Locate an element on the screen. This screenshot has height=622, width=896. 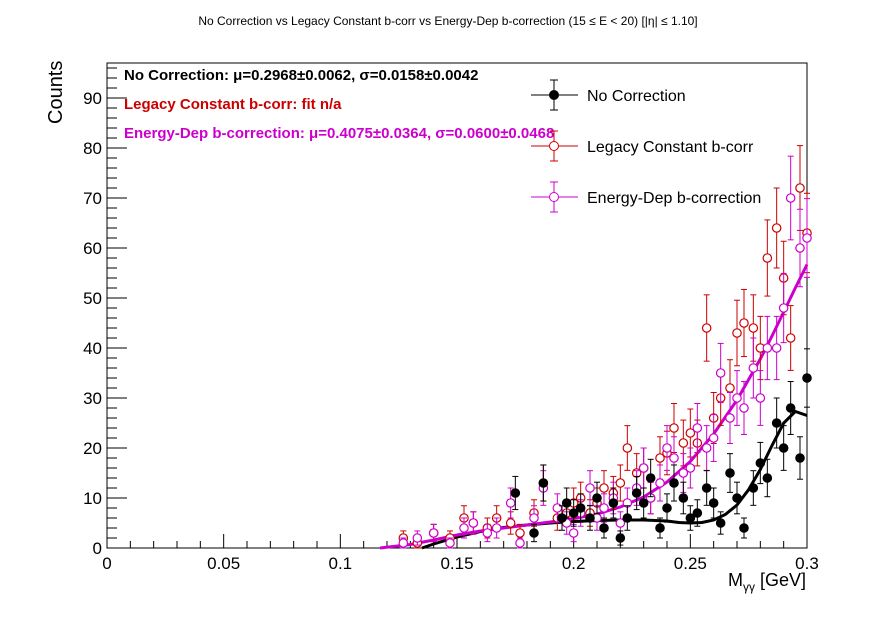
x-tick-label: 0.15 is located at coordinates (456, 563).